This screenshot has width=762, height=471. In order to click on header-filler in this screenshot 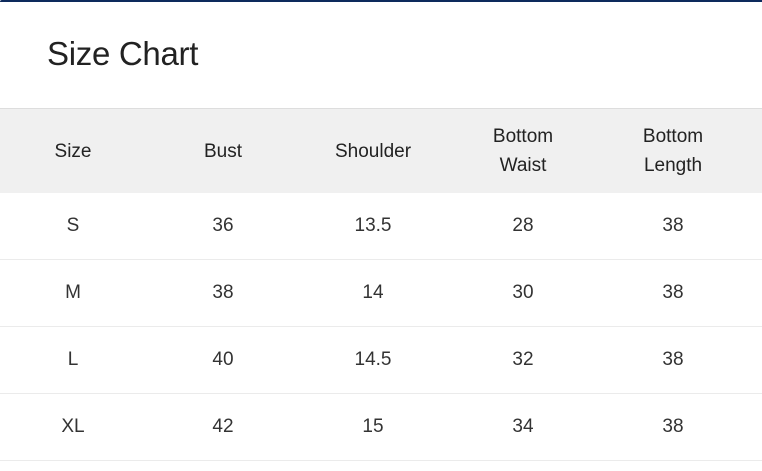, I will do `click(755, 150)`.